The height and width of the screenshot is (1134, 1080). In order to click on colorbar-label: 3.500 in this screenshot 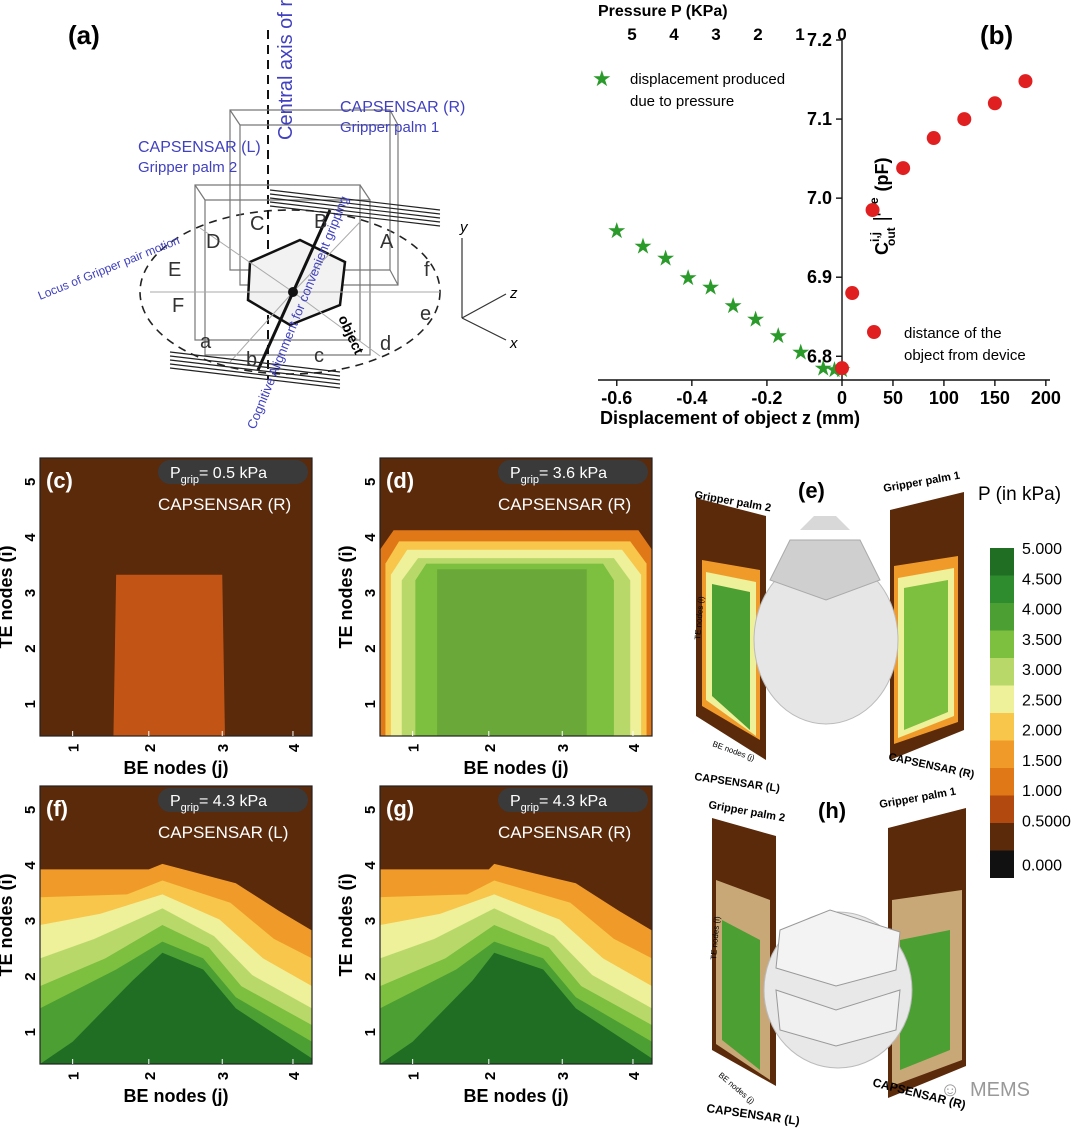, I will do `click(1042, 640)`.